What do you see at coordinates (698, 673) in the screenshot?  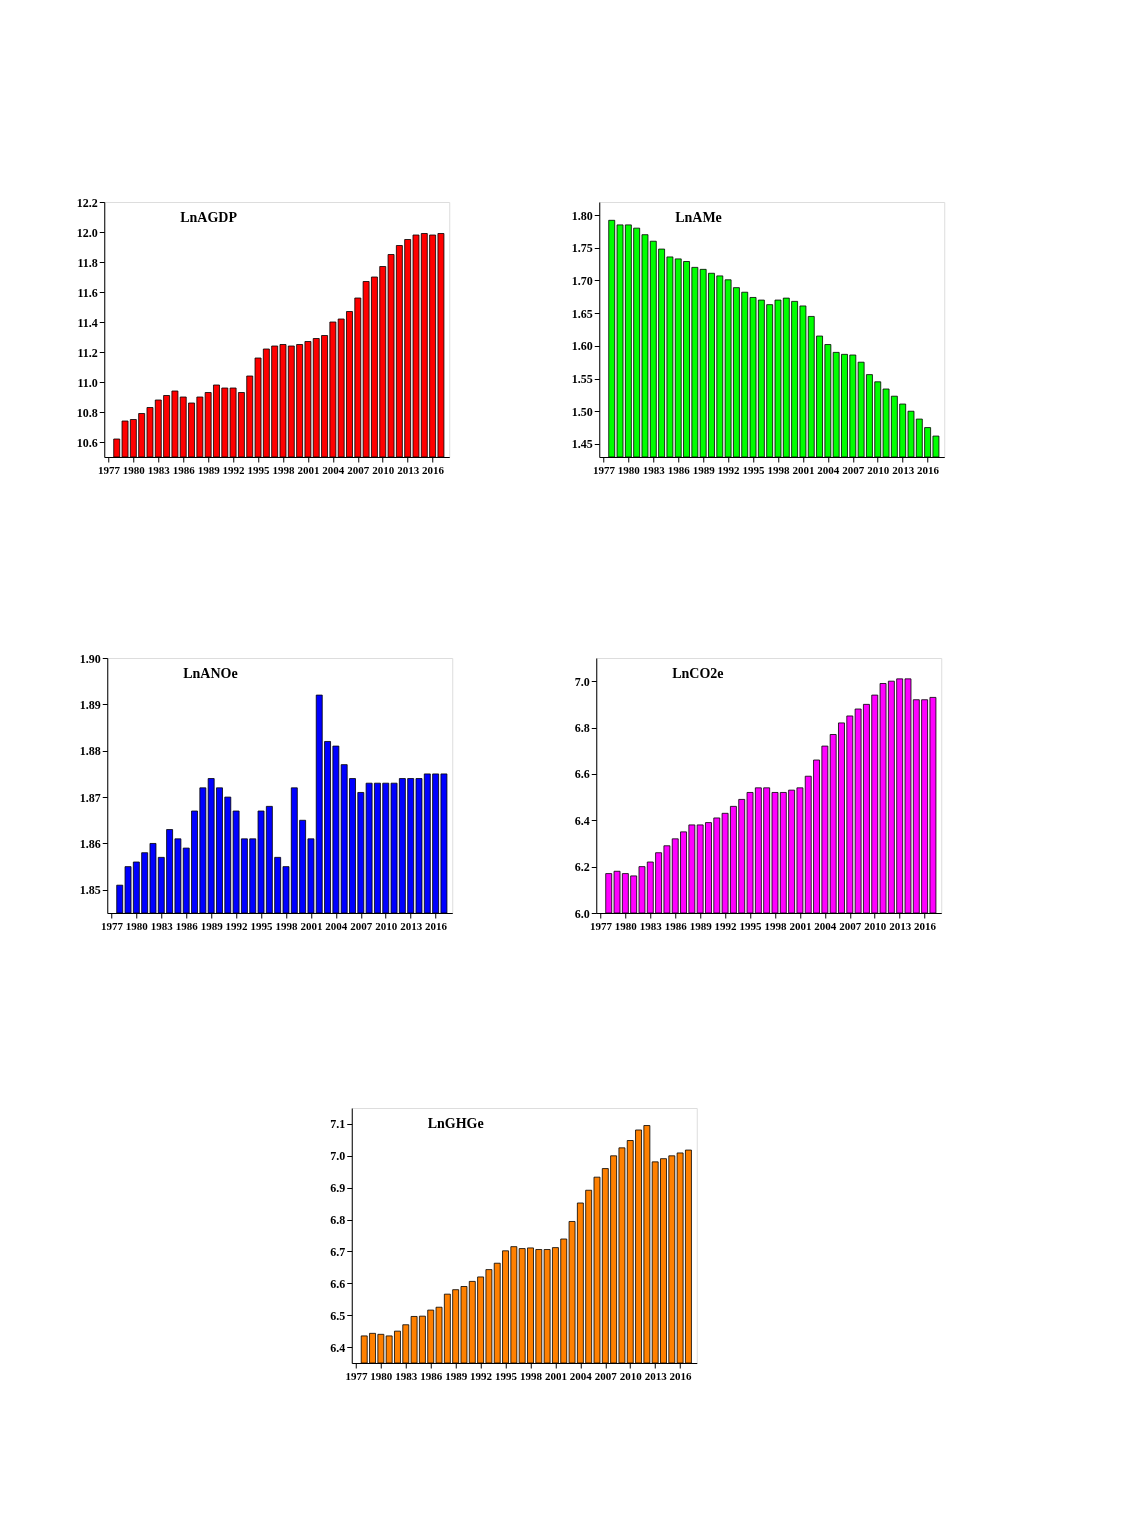 I see `text: LnCO2e` at bounding box center [698, 673].